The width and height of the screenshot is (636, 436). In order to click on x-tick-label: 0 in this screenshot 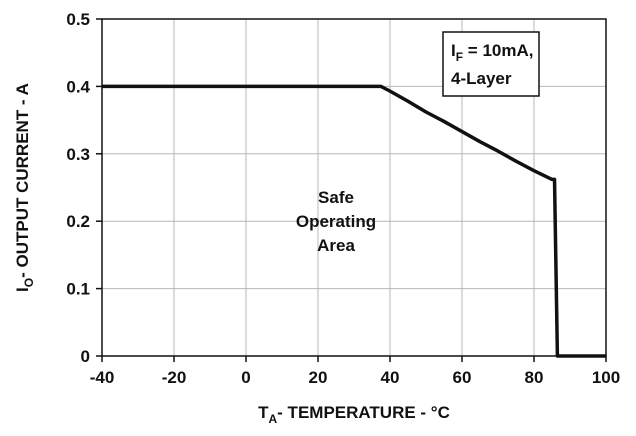, I will do `click(245, 377)`.